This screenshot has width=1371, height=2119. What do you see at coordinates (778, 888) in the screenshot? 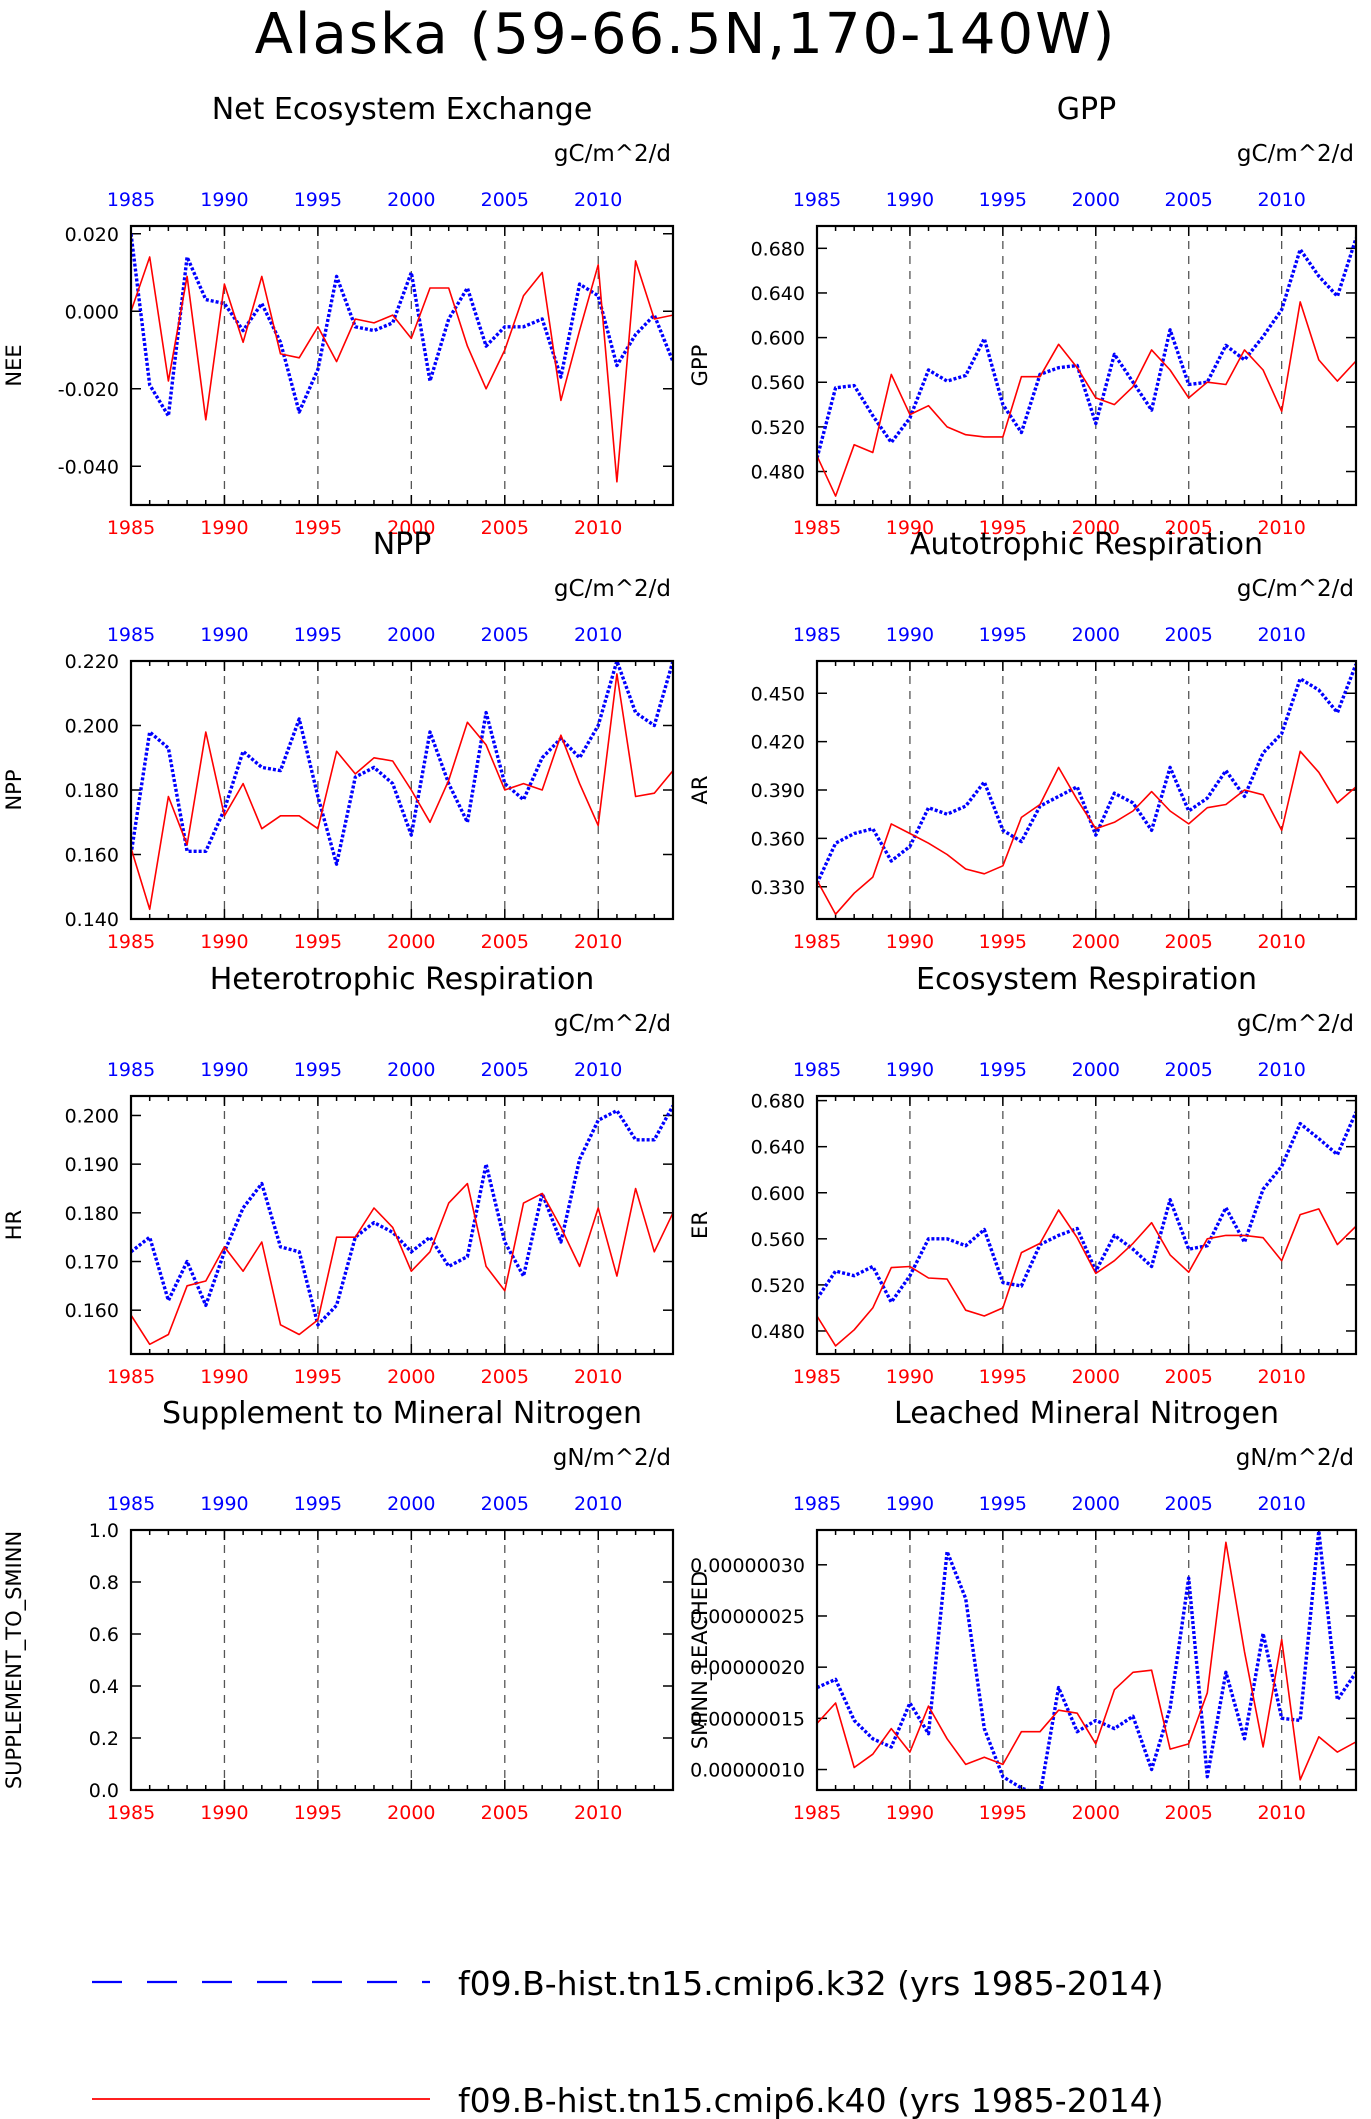
I see `y-tick-label: 0.330` at bounding box center [778, 888].